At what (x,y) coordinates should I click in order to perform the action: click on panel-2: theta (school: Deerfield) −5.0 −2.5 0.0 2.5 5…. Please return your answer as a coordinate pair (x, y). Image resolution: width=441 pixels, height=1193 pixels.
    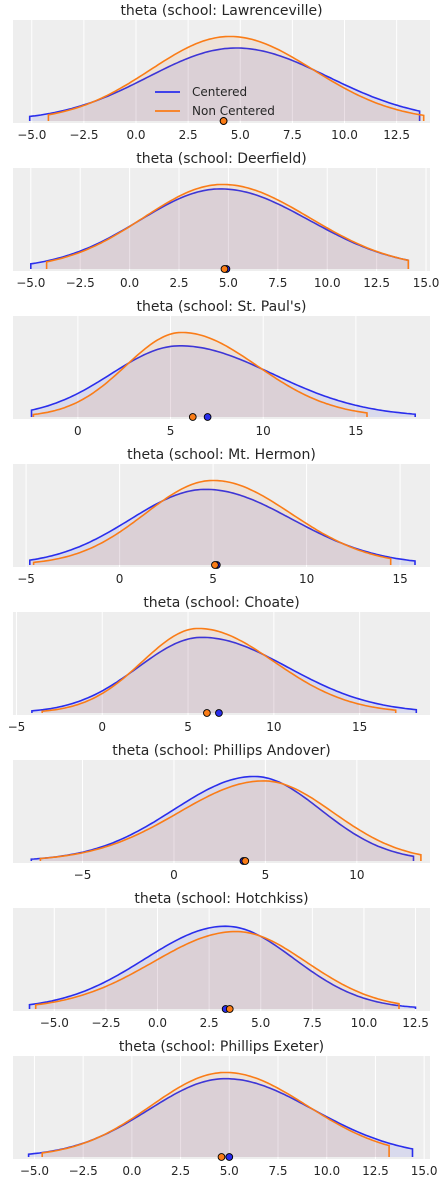
    Looking at the image, I should click on (226, 220).